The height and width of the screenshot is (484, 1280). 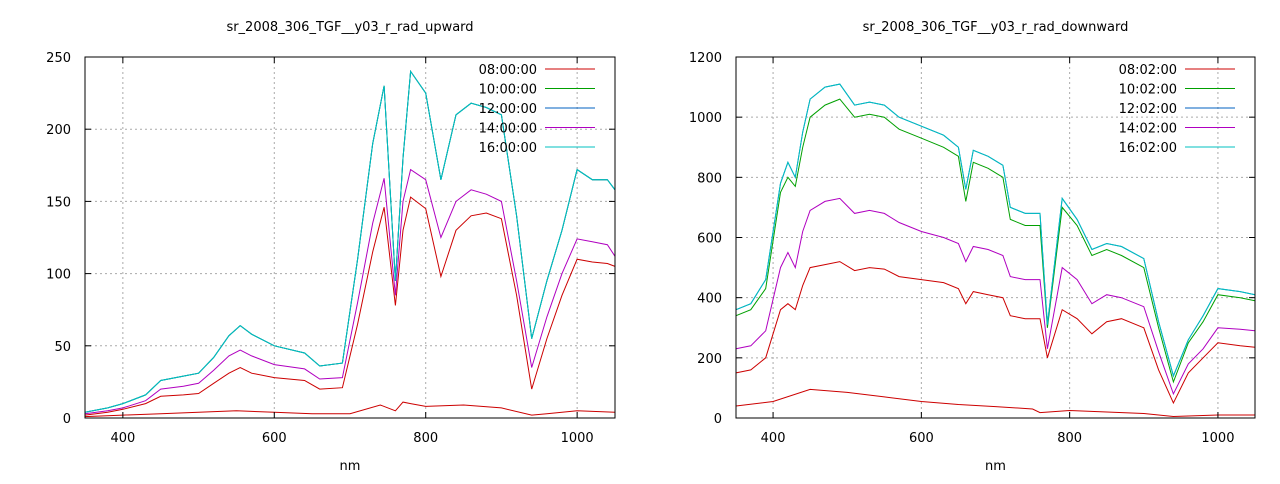 What do you see at coordinates (349, 27) in the screenshot?
I see `chart-title: sr_2008_306_TGF__y03_r_rad_upward` at bounding box center [349, 27].